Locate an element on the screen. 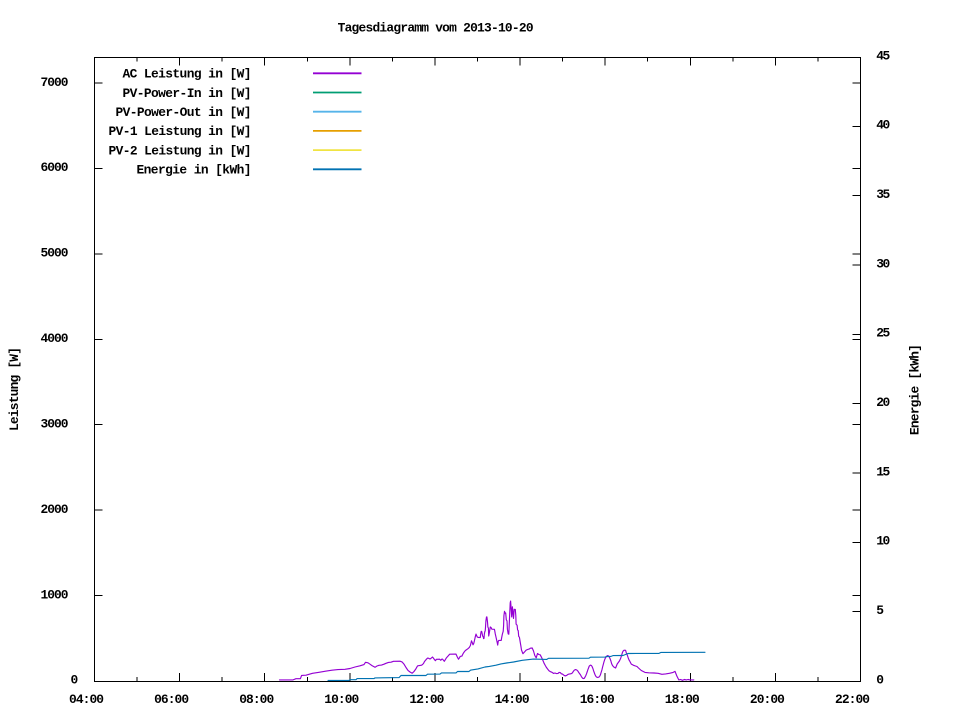 The image size is (960, 720). svg-text: 1000 is located at coordinates (55, 594).